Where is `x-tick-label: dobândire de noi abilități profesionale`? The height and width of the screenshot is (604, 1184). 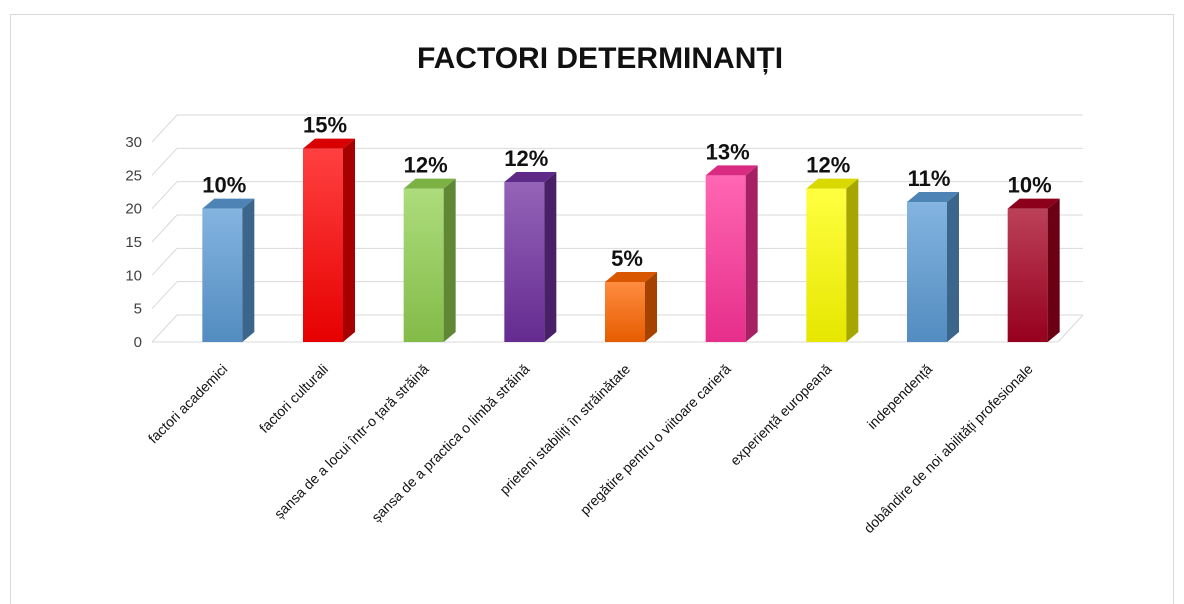 x-tick-label: dobândire de noi abilități profesionale is located at coordinates (947, 448).